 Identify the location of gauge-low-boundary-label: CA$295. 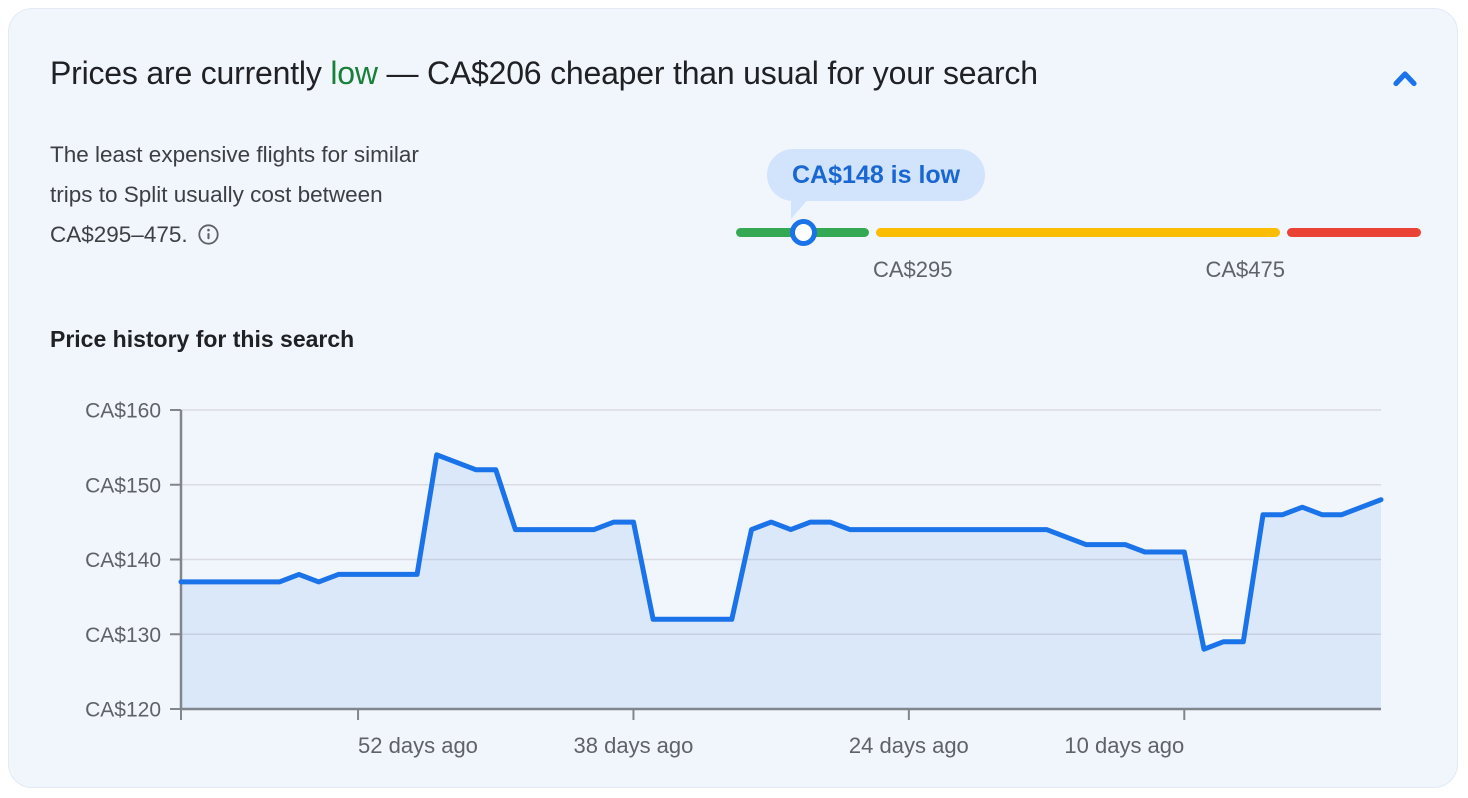
(913, 269).